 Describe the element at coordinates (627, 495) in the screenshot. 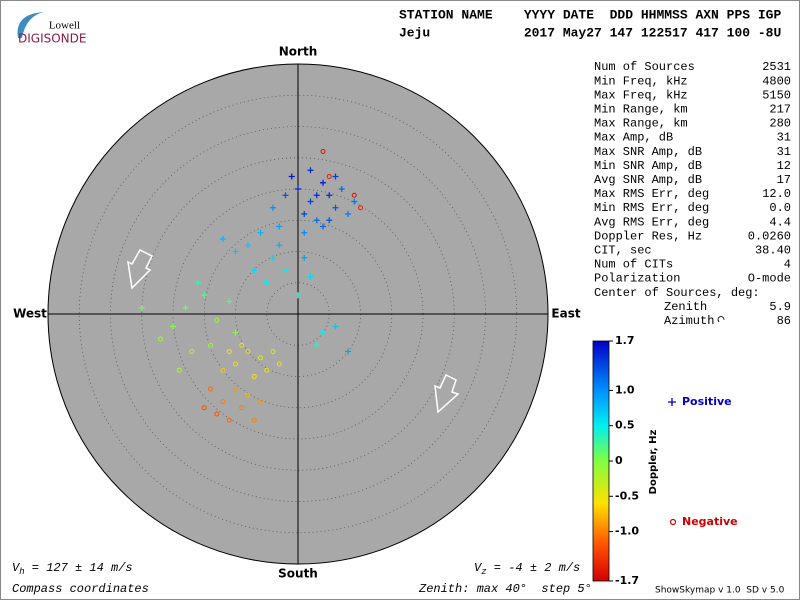

I see `colorbar-tick-label: -0.5` at that location.